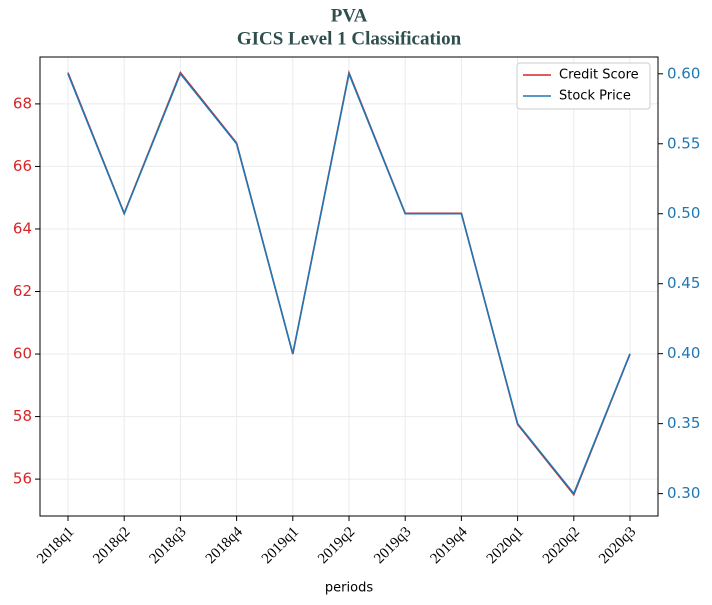  What do you see at coordinates (22, 416) in the screenshot?
I see `y-tick-label: 58` at bounding box center [22, 416].